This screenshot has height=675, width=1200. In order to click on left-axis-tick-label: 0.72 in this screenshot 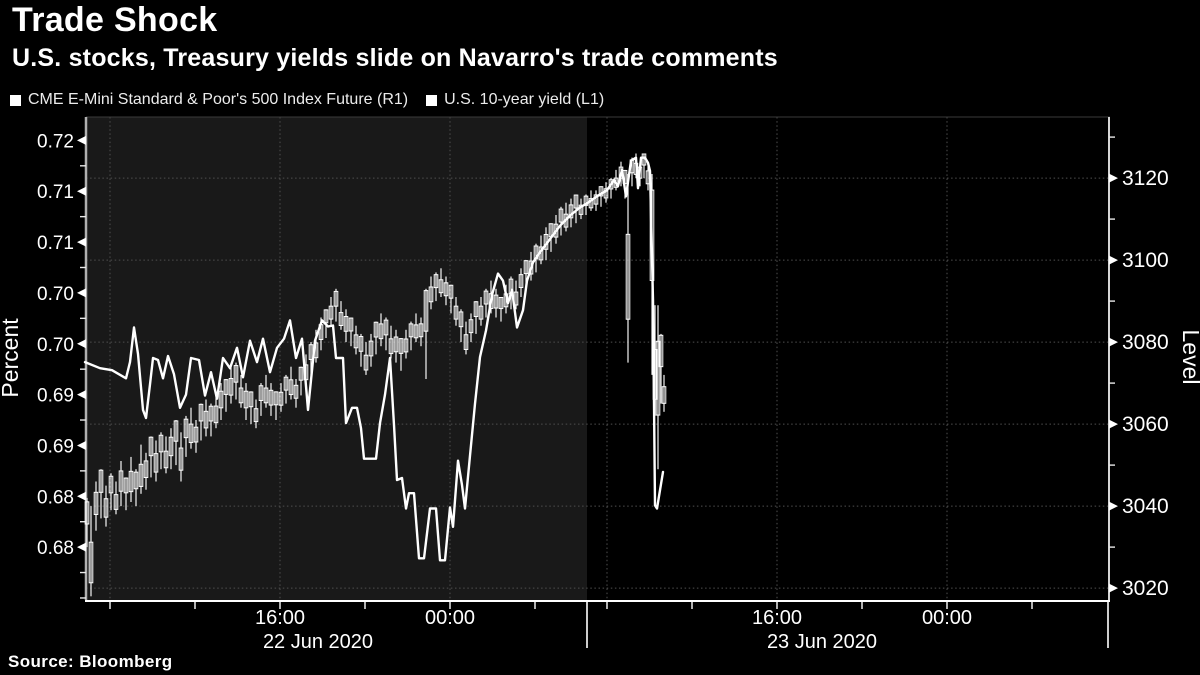, I will do `click(55, 141)`.